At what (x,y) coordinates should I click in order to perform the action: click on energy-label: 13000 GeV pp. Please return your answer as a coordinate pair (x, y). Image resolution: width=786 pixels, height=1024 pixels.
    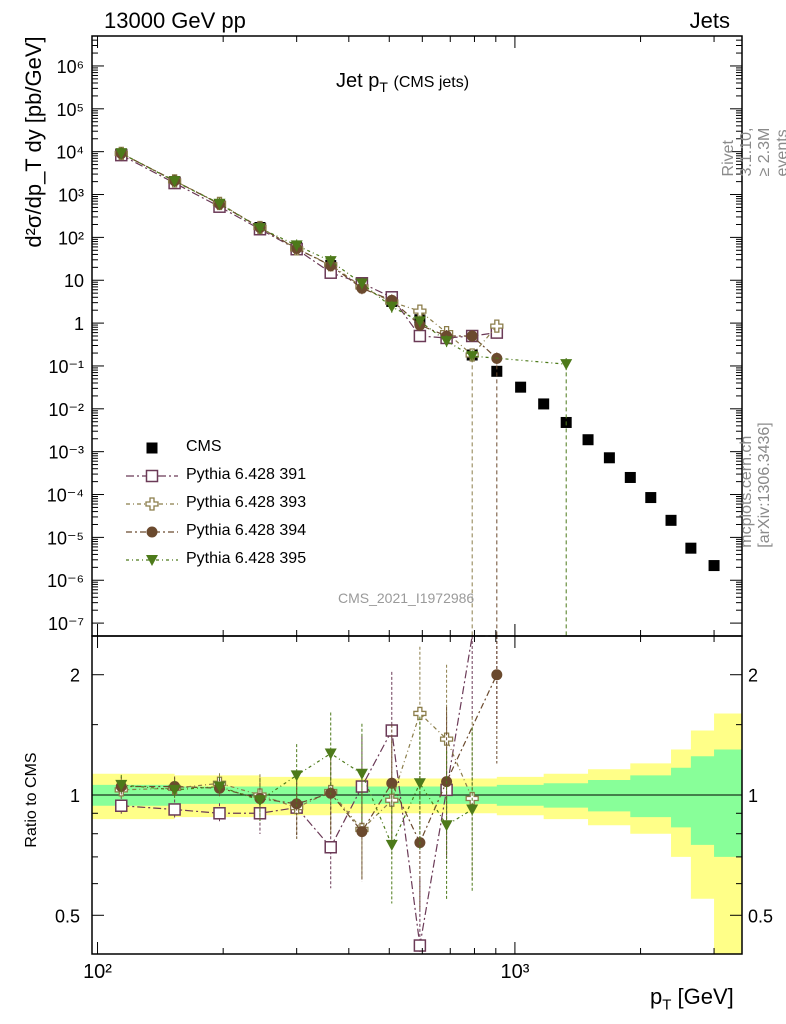
    Looking at the image, I should click on (175, 20).